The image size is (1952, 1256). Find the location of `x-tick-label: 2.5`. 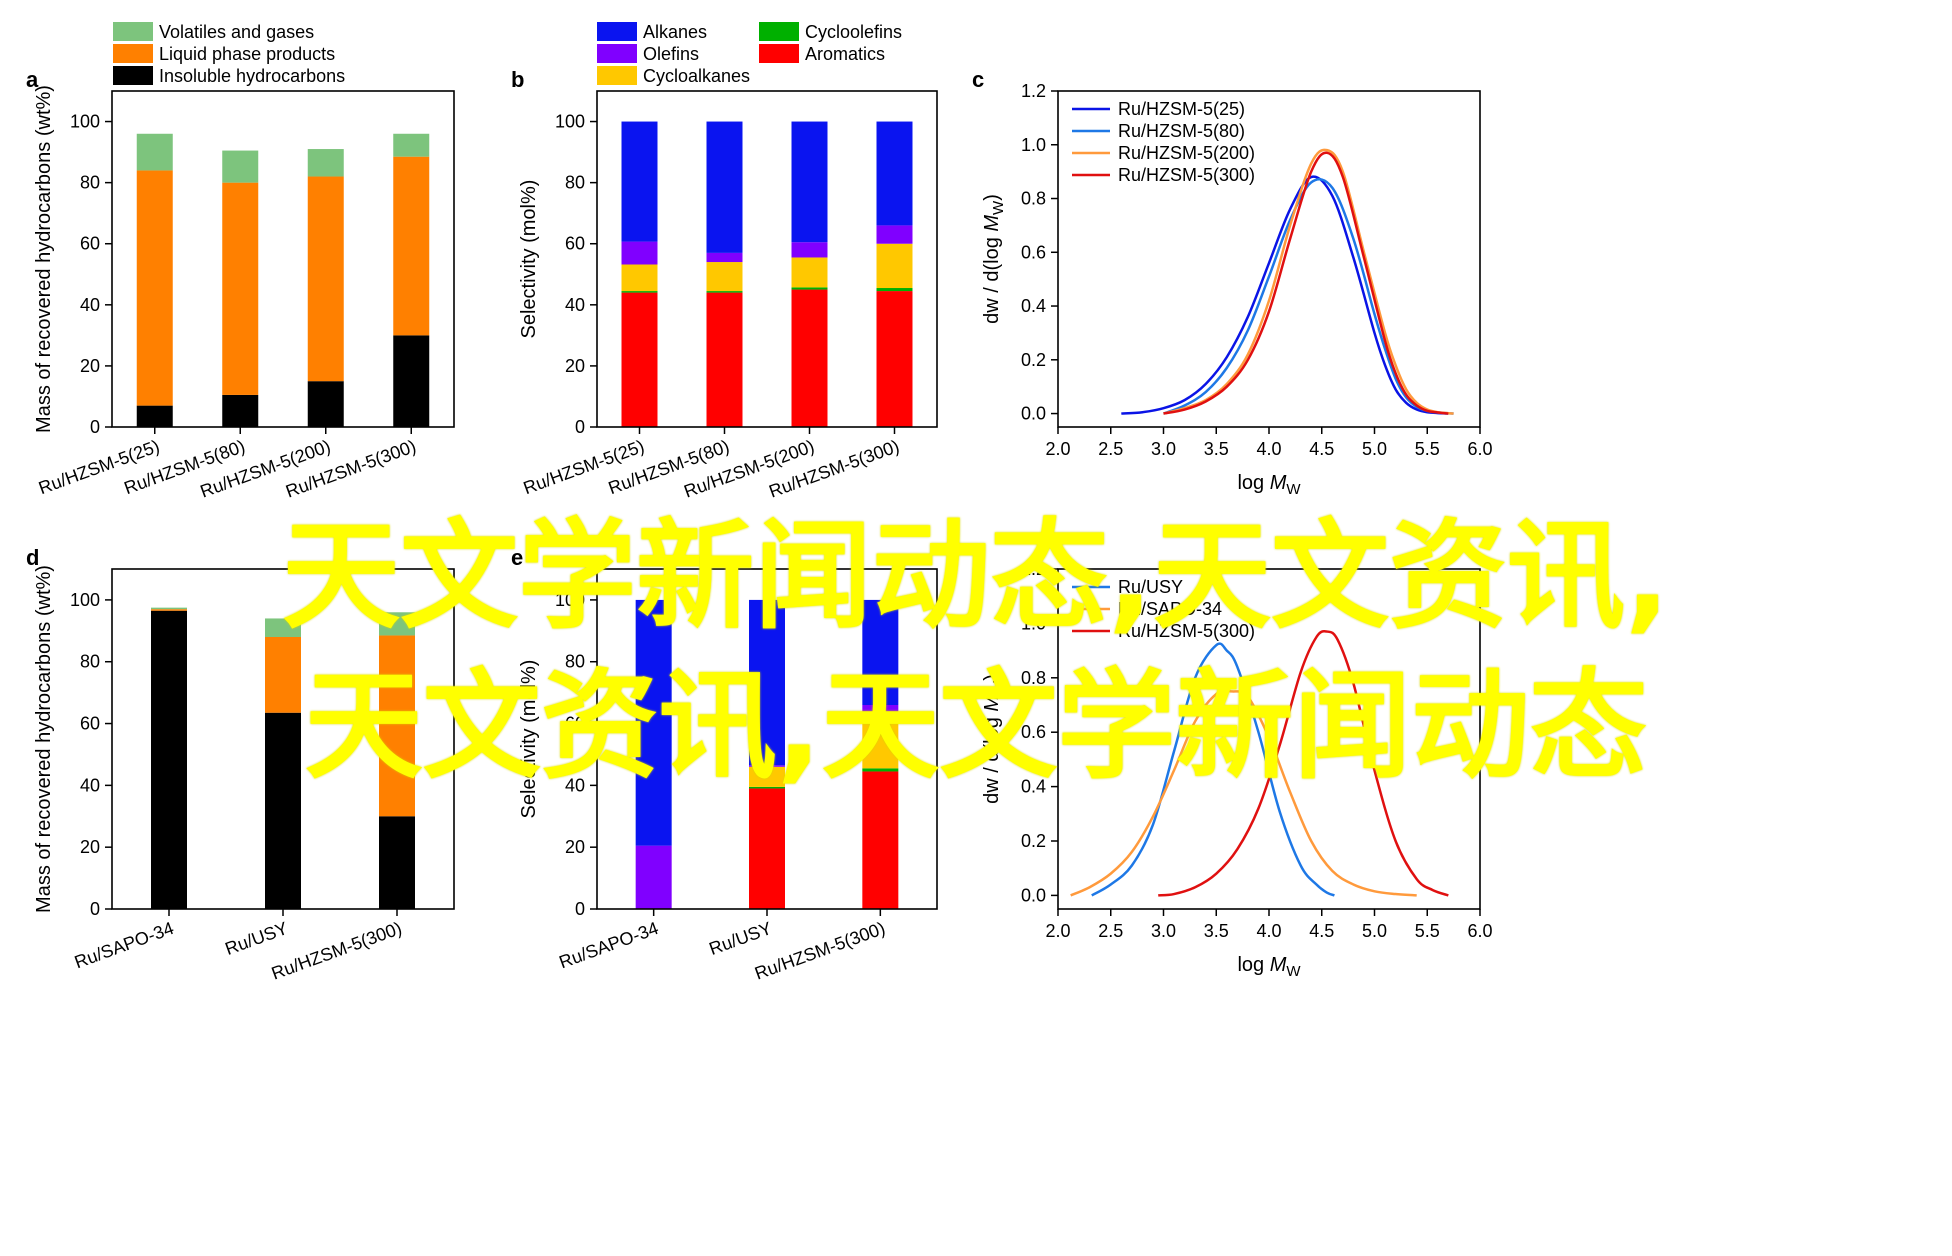

x-tick-label: 2.5 is located at coordinates (1110, 449).